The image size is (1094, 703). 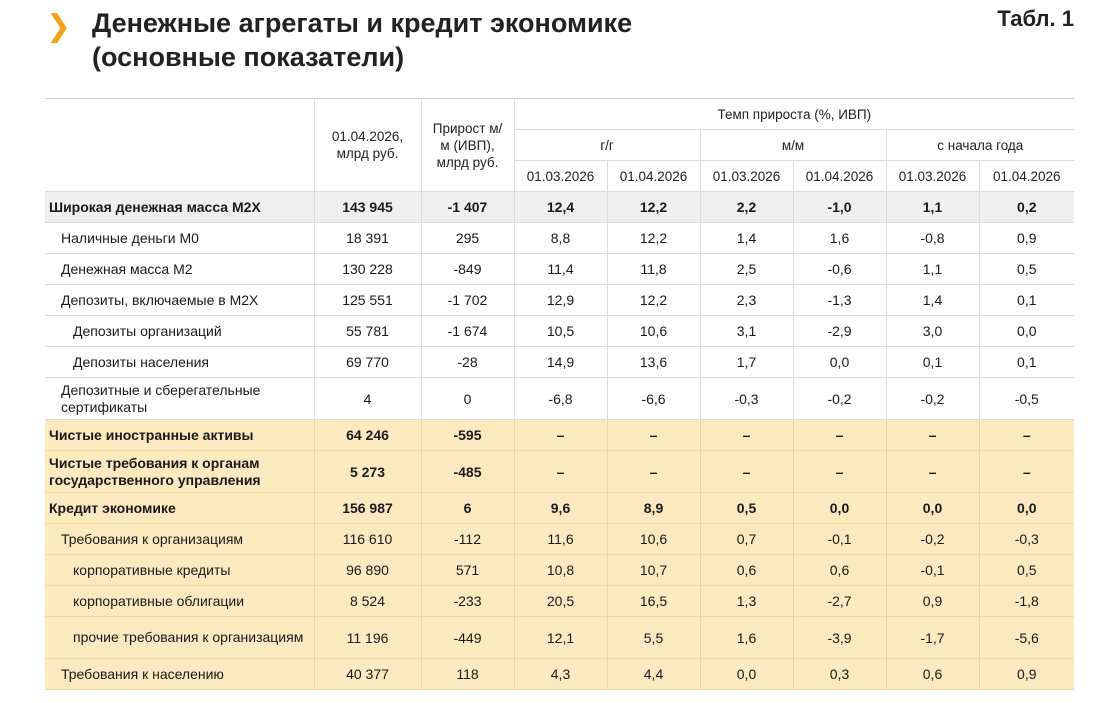 I want to click on cell-value: 14,9, so click(x=561, y=362).